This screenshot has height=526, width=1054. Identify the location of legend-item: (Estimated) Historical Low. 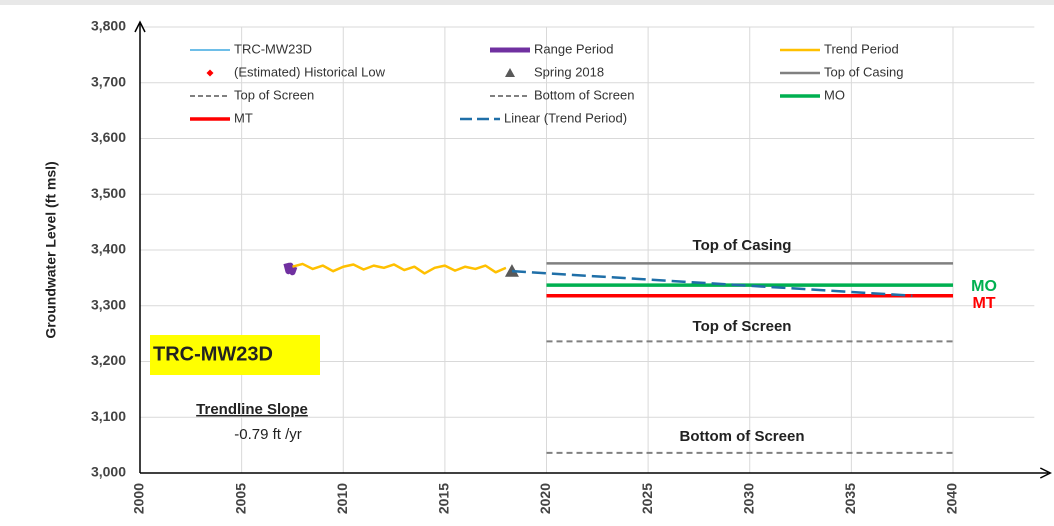
(296, 71).